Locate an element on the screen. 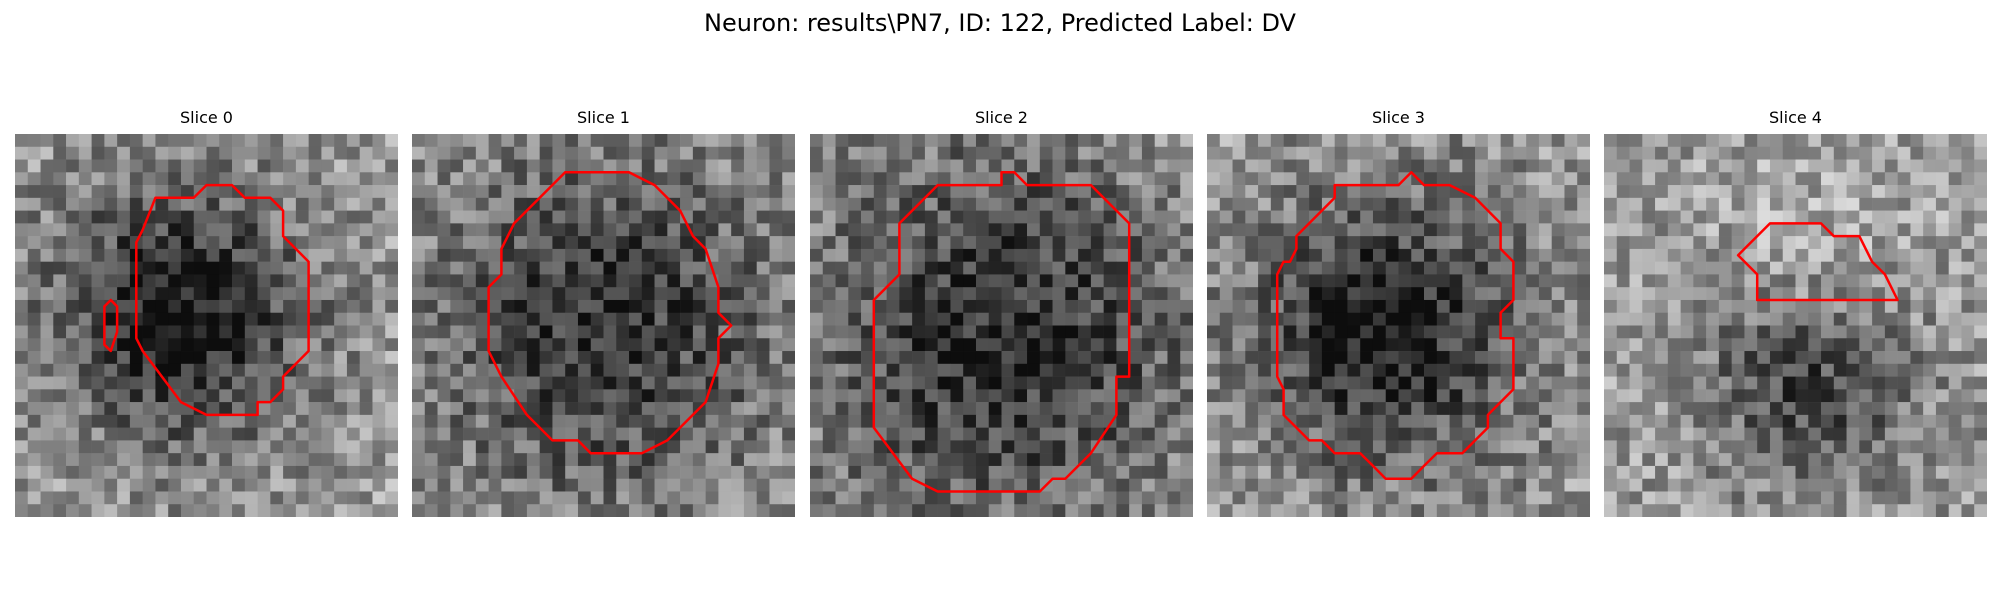  slice-title: Slice 0 is located at coordinates (206, 117).